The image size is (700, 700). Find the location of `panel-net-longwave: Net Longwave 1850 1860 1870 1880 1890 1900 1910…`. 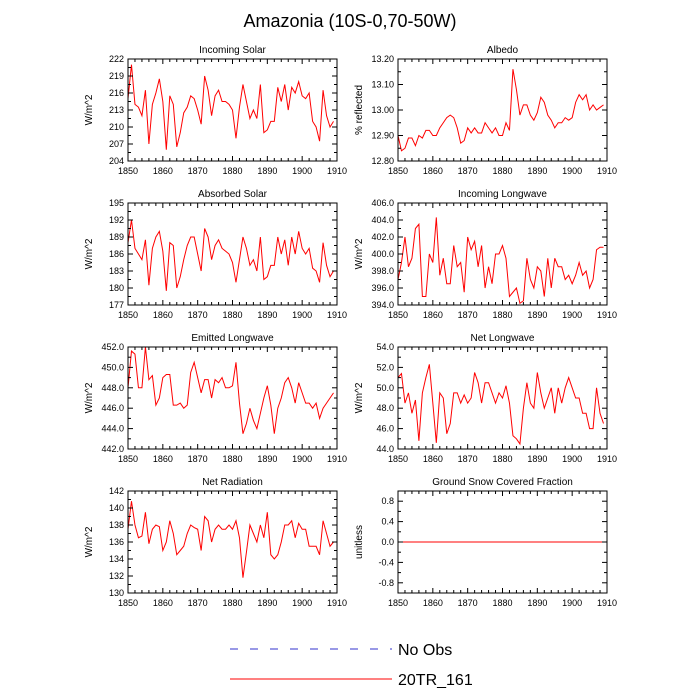

panel-net-longwave: Net Longwave 1850 1860 1870 1880 1890 1900 1910… is located at coordinates (485, 398).